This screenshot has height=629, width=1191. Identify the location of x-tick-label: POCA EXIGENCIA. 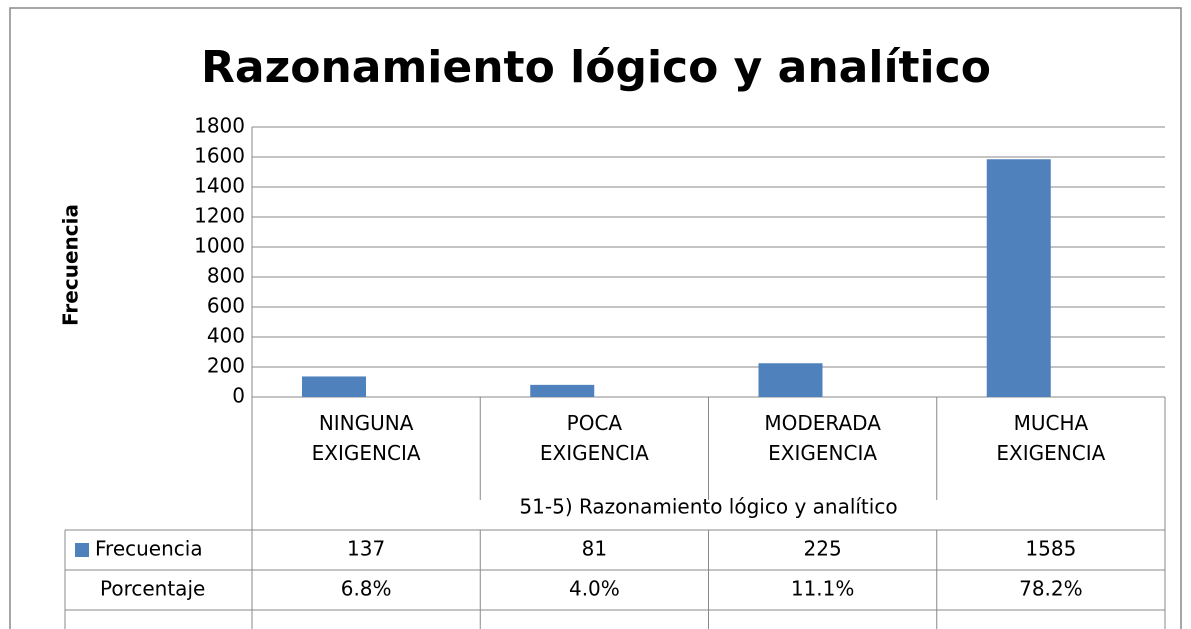
(594, 438).